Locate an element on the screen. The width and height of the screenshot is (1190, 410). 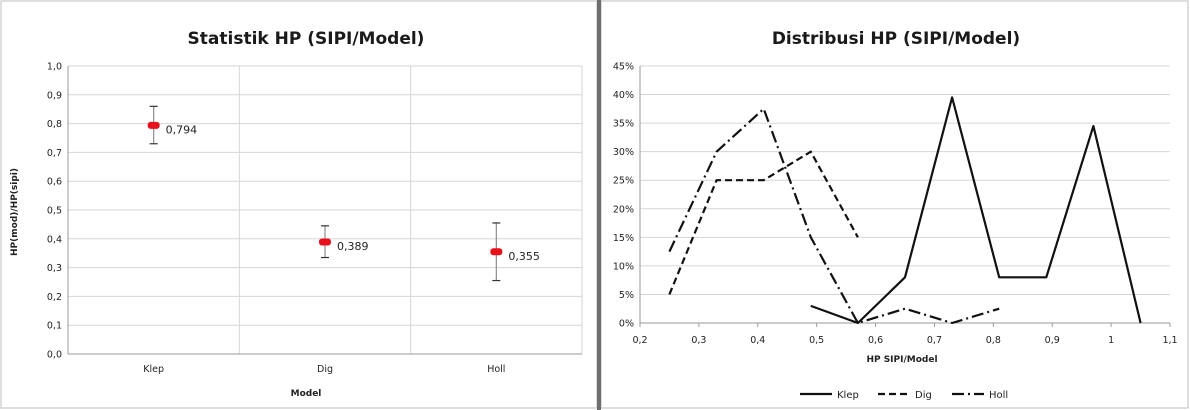
chart1-y-tick-label: 1,0 is located at coordinates (54, 67).